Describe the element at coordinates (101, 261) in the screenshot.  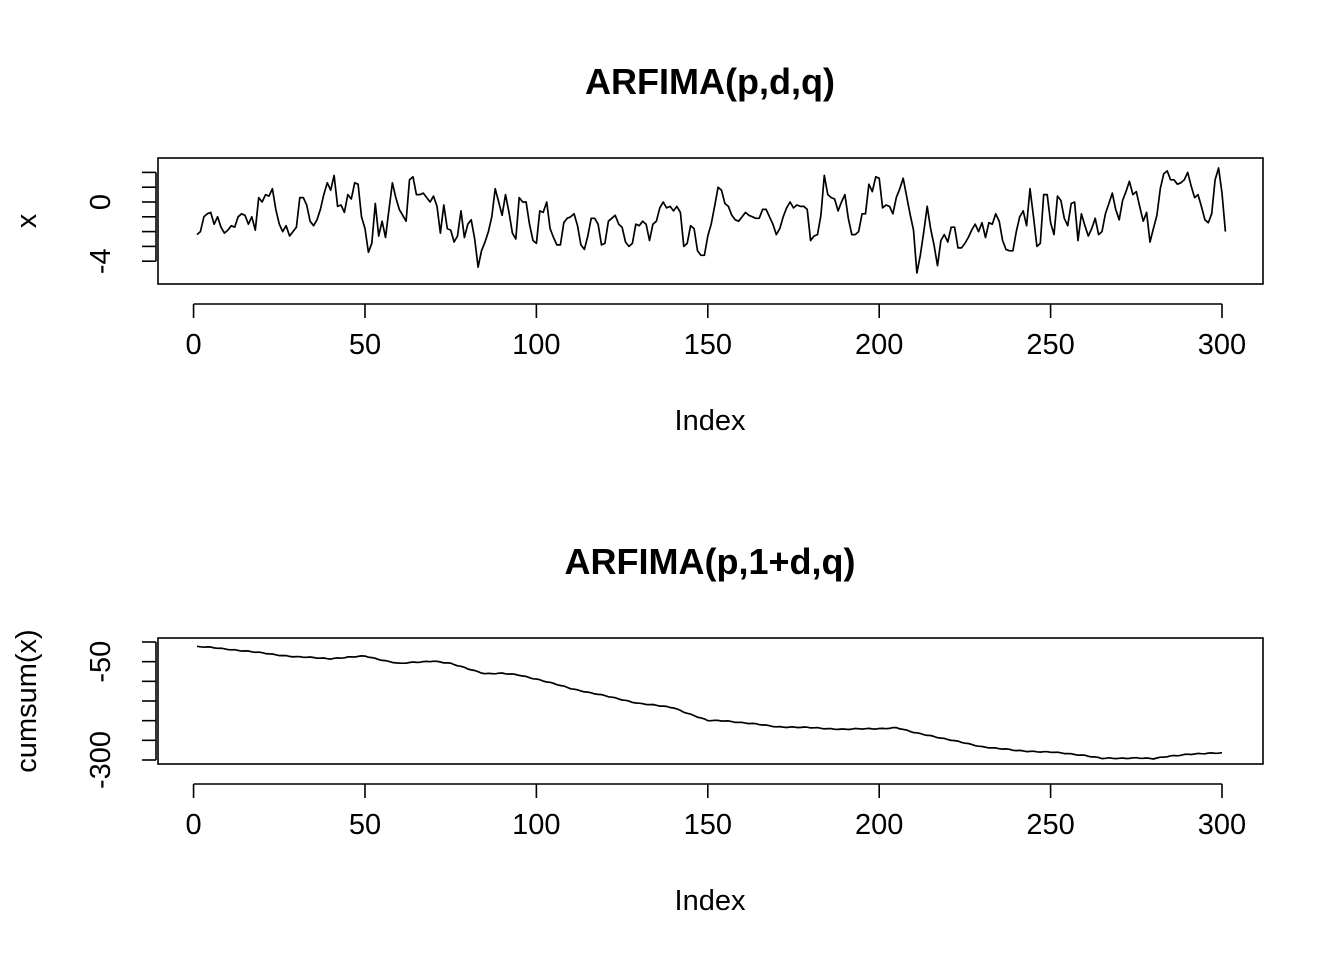
I see `y-tick-label: -4` at that location.